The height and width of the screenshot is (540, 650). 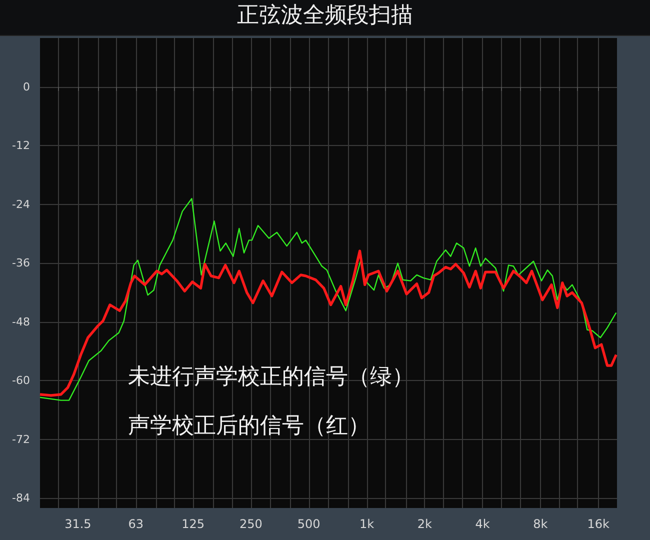 What do you see at coordinates (482, 524) in the screenshot?
I see `x-tick-label: 4k` at bounding box center [482, 524].